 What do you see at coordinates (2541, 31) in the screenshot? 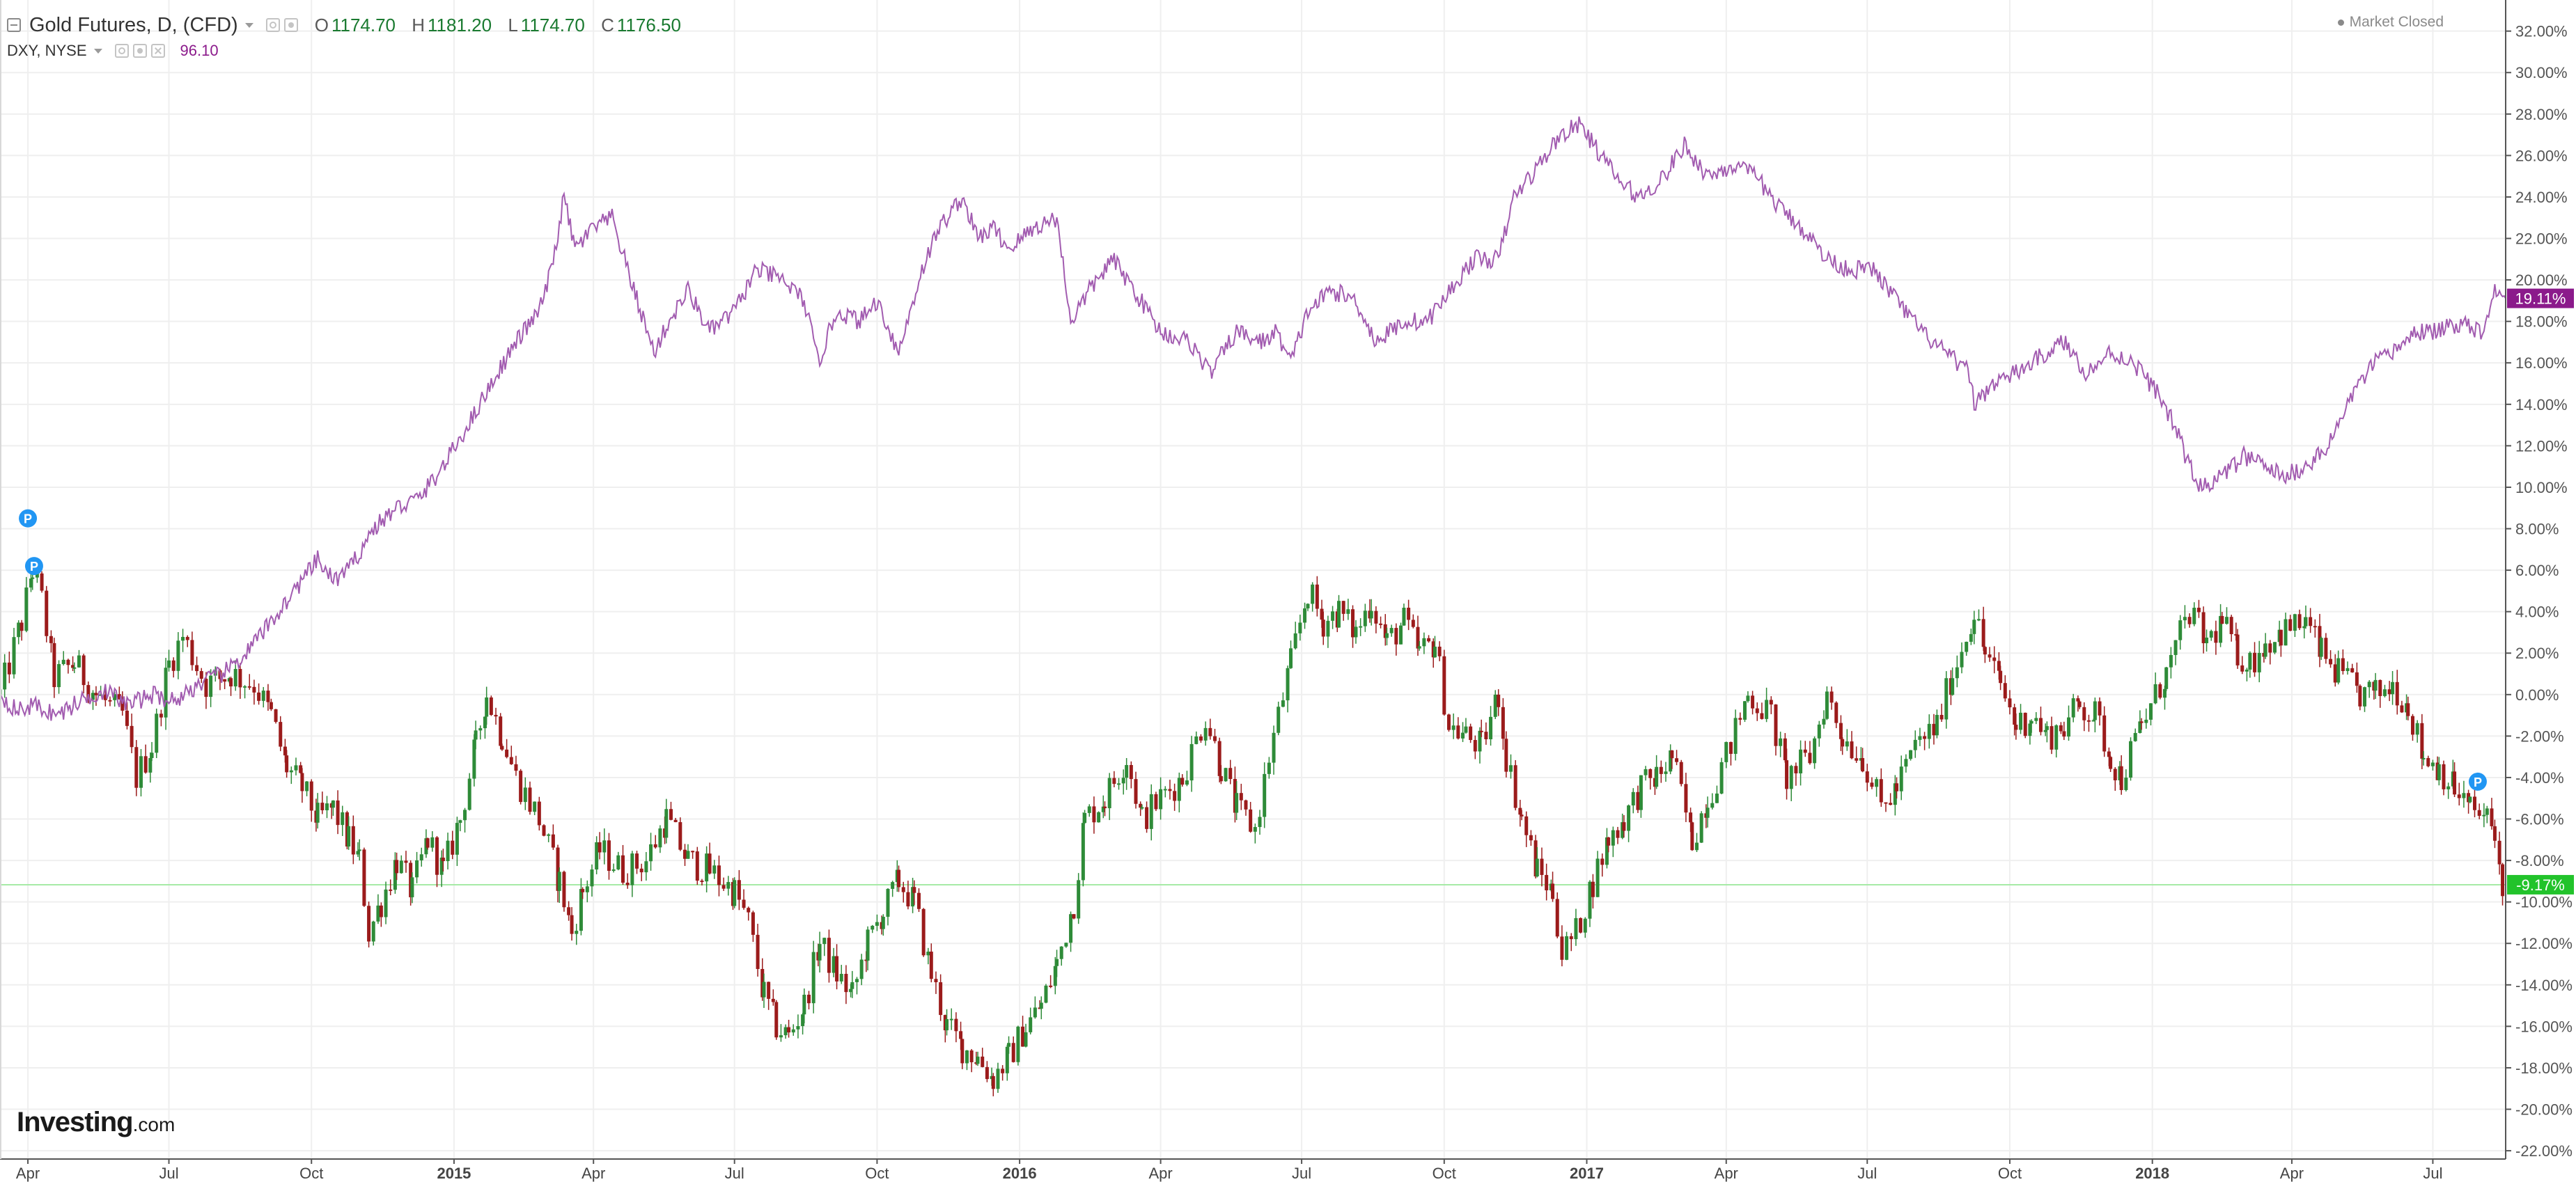
I see `y-tick-label: 32.00%` at bounding box center [2541, 31].